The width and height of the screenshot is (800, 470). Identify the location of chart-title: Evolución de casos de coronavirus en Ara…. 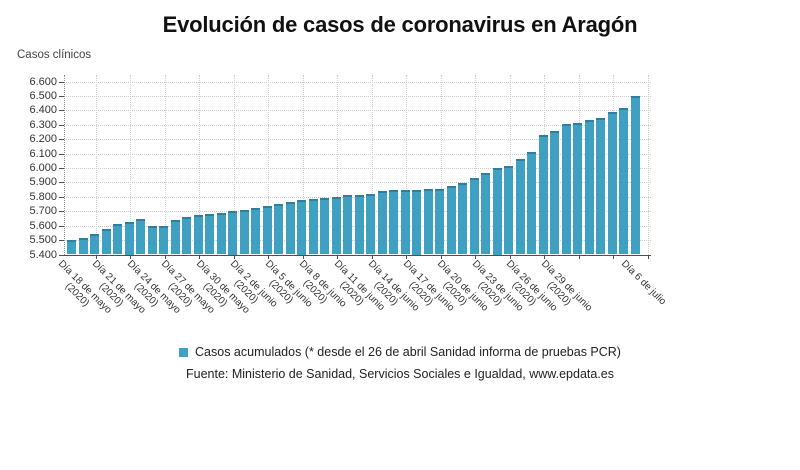
(400, 24).